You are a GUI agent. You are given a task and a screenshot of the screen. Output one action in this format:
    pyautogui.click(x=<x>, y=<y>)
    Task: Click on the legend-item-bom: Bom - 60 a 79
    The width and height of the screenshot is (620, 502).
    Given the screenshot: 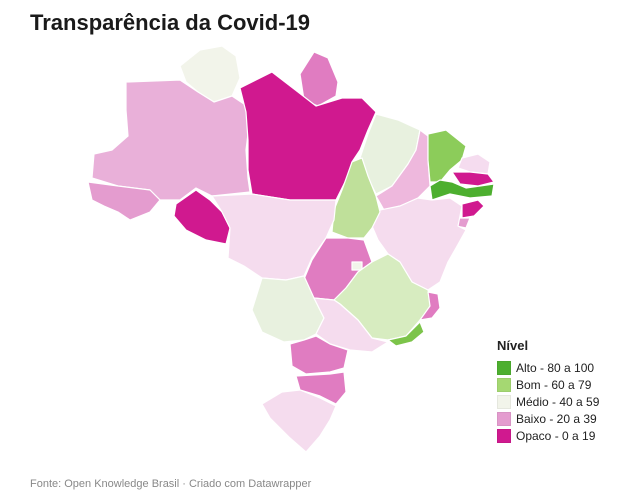 What is the action you would take?
    pyautogui.click(x=548, y=384)
    